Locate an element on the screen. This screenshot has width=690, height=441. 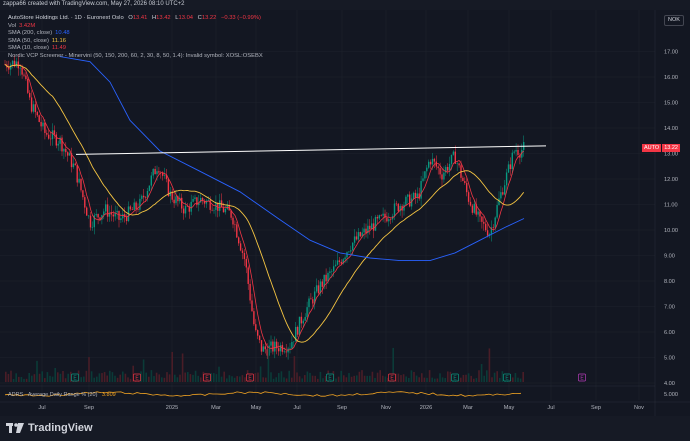
earnings-marker is located at coordinates (455, 377).